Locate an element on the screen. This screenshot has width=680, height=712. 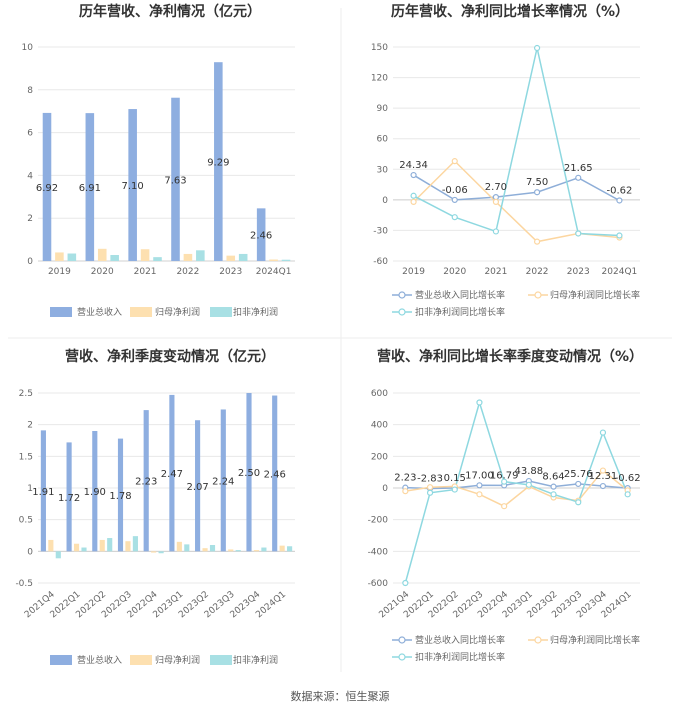
bar-data-label: 7.10 is located at coordinates (133, 186).